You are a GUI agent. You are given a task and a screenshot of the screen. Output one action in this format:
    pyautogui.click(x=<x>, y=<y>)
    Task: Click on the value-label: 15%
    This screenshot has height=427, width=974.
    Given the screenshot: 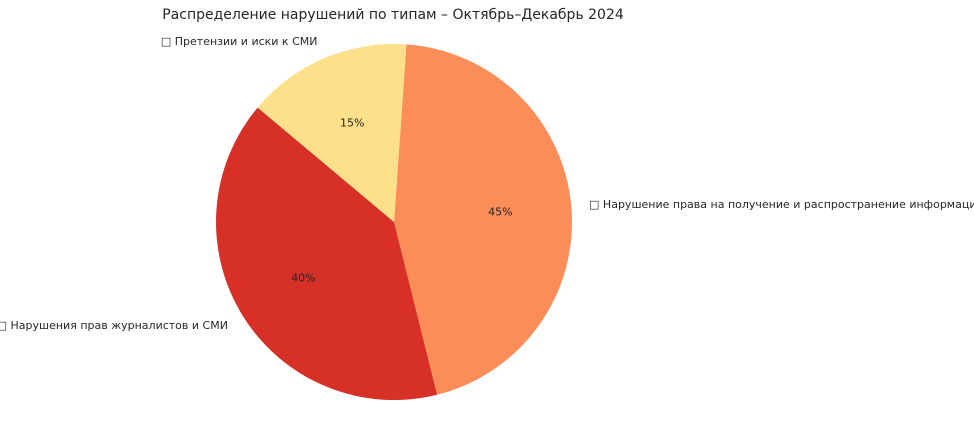 What is the action you would take?
    pyautogui.click(x=352, y=123)
    